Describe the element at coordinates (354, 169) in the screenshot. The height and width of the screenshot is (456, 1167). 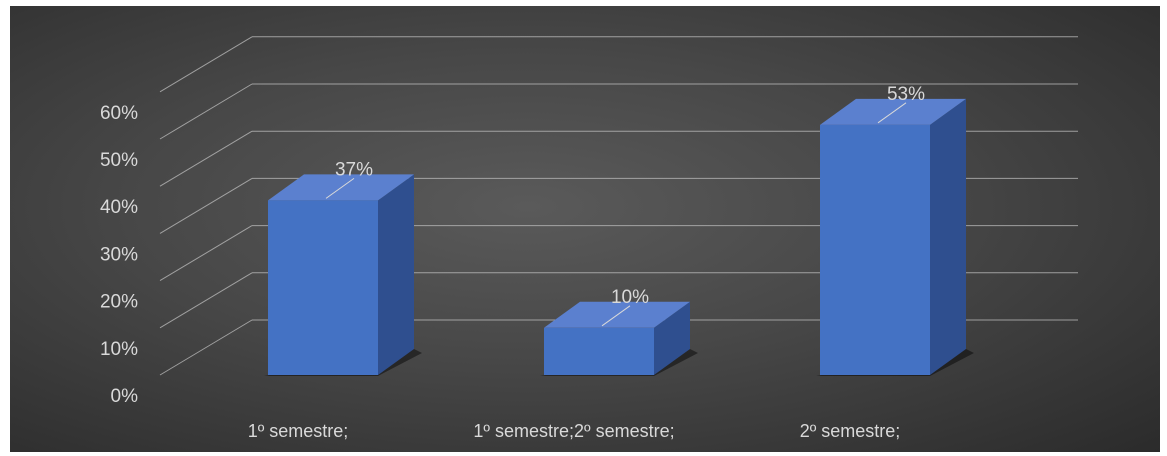
I see `data-label: 37%` at that location.